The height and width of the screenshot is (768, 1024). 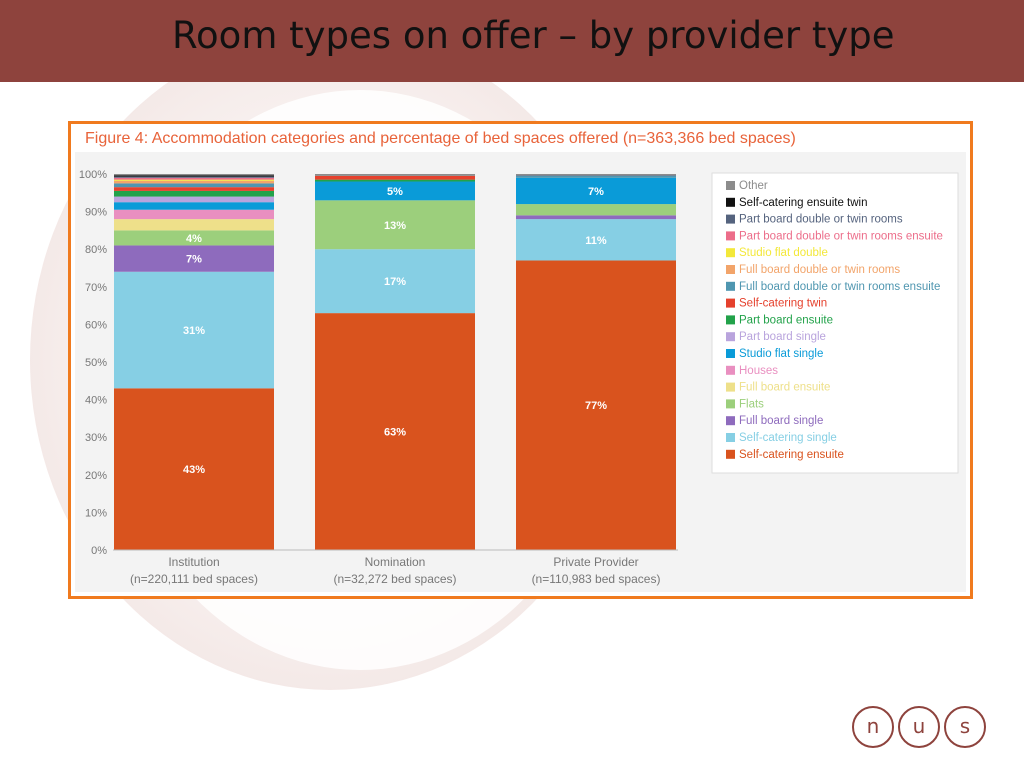 I want to click on legend-label: Other, so click(x=753, y=186).